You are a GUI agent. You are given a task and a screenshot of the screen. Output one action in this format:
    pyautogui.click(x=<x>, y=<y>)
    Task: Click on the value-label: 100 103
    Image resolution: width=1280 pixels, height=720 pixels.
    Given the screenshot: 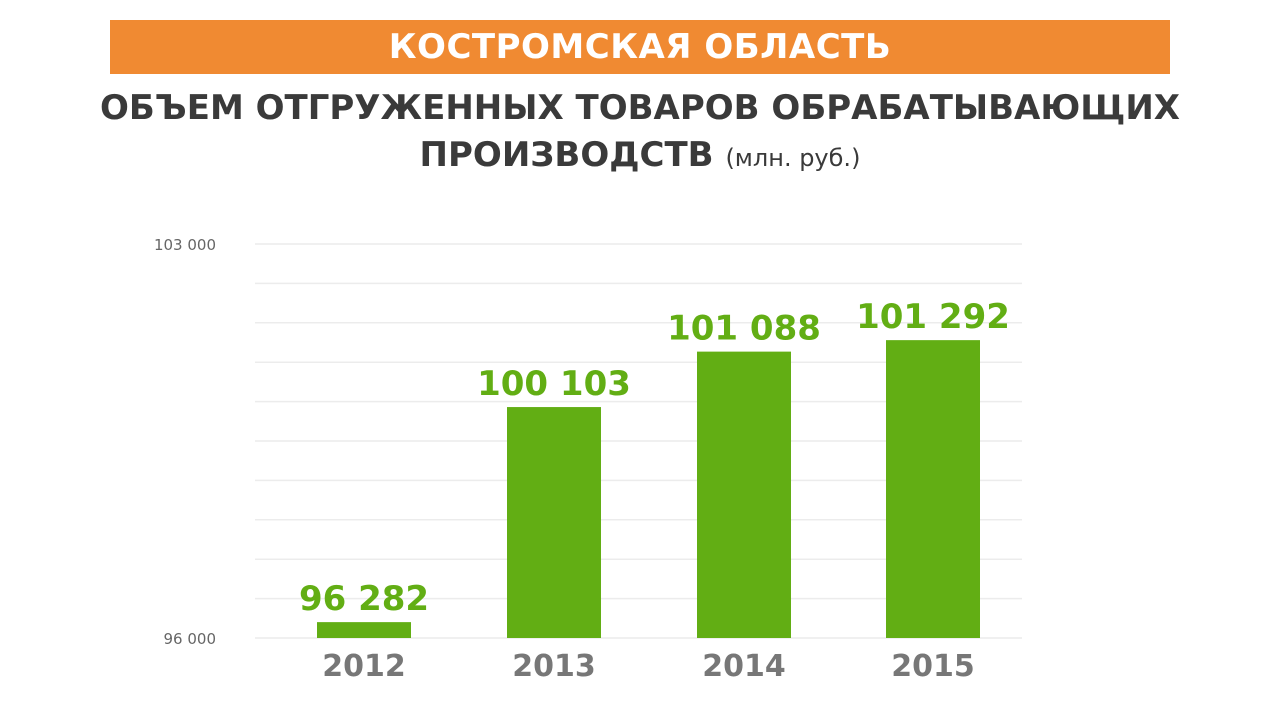 What is the action you would take?
    pyautogui.click(x=554, y=384)
    